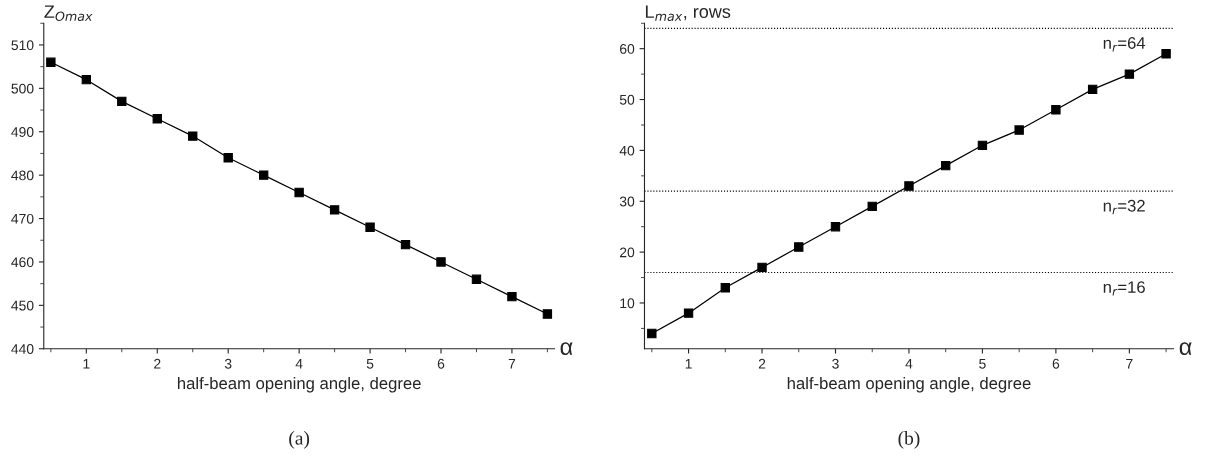  What do you see at coordinates (22, 88) in the screenshot?
I see `y-tick-label: 500` at bounding box center [22, 88].